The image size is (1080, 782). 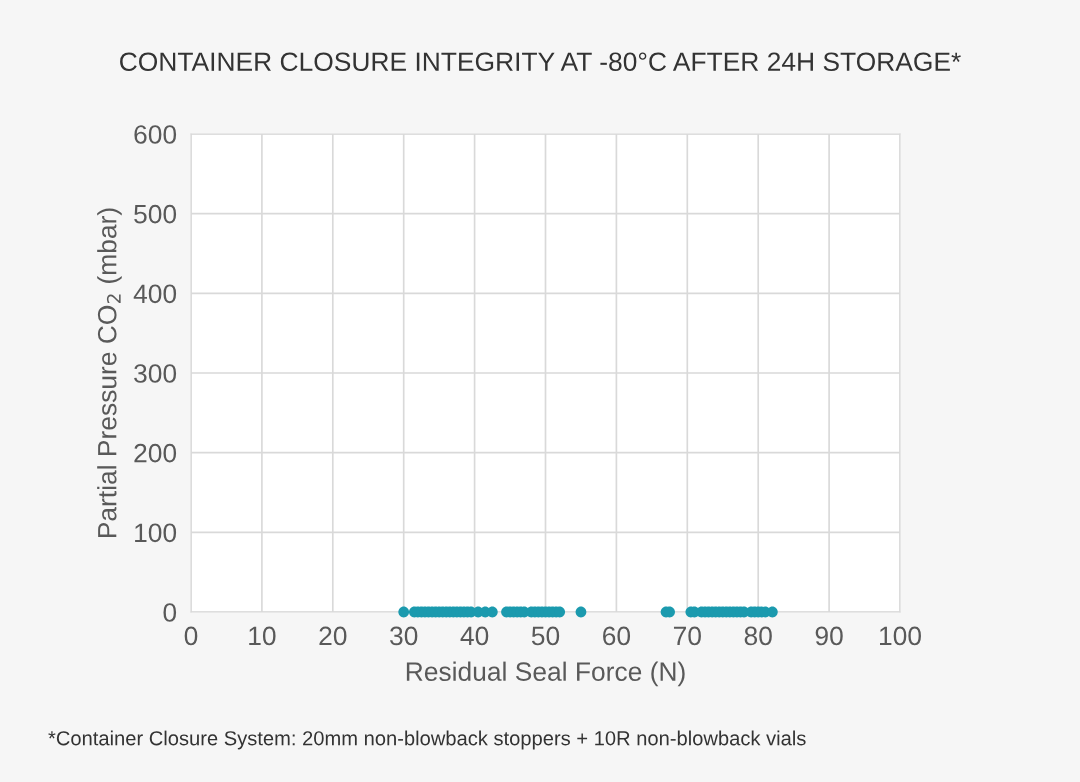 What do you see at coordinates (829, 636) in the screenshot?
I see `x-tick-label: 90` at bounding box center [829, 636].